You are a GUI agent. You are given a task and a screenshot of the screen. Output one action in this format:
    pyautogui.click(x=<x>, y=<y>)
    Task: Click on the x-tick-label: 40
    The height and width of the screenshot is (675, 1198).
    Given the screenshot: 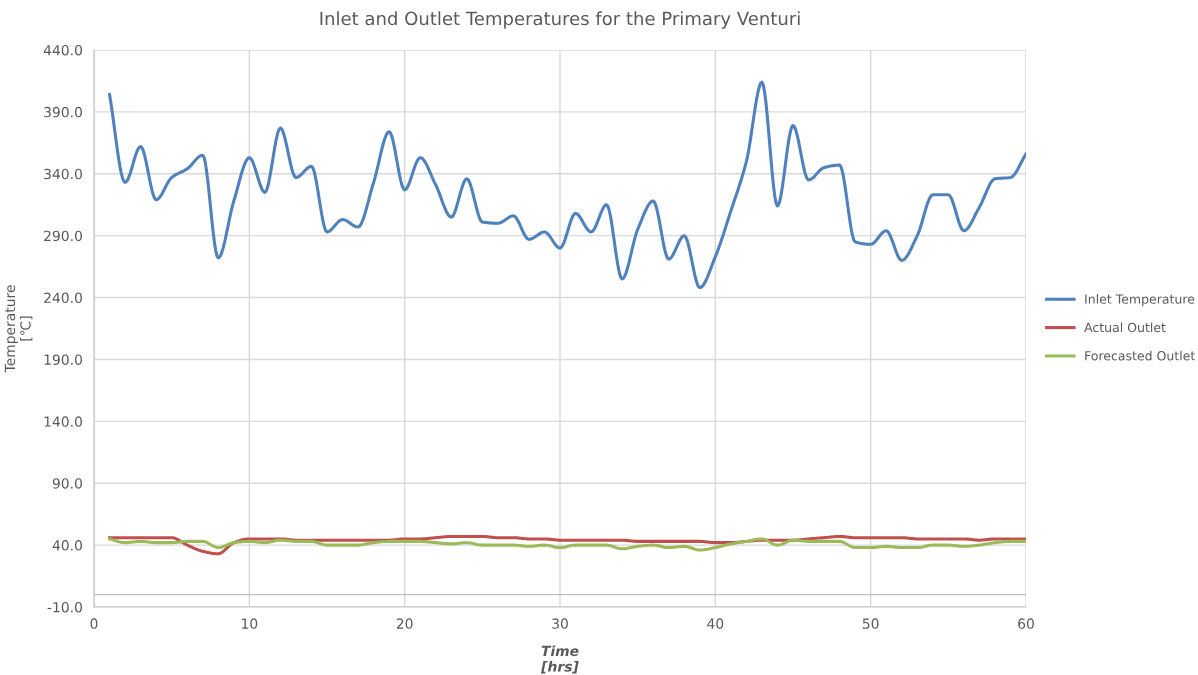 What is the action you would take?
    pyautogui.click(x=715, y=623)
    